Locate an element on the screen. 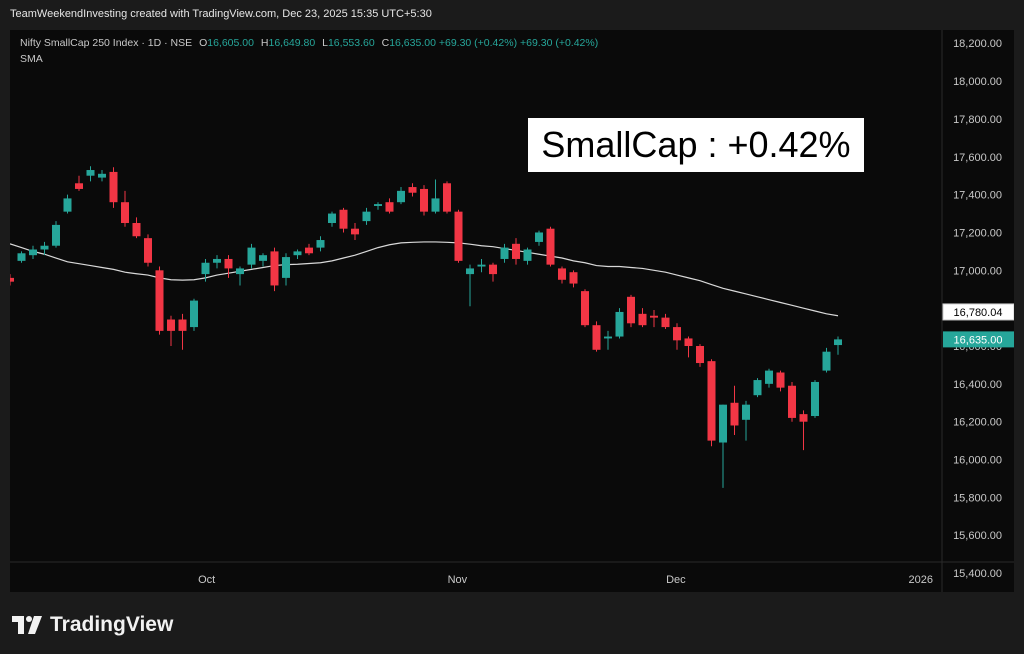  symbol-label: Nifty SmallCap 250 Index · 1D · NSE is located at coordinates (106, 43).